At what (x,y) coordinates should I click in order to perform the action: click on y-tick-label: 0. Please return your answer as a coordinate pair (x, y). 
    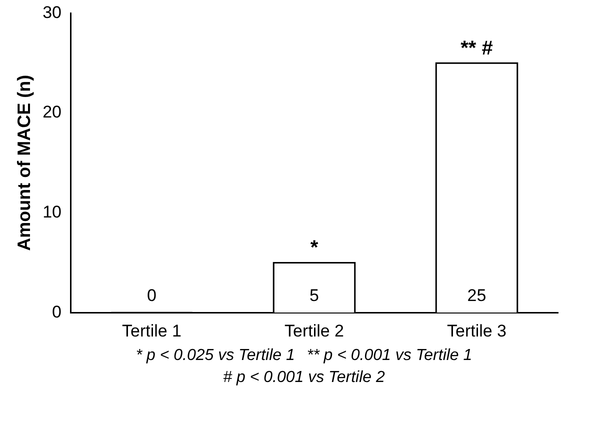
    Looking at the image, I should click on (57, 312).